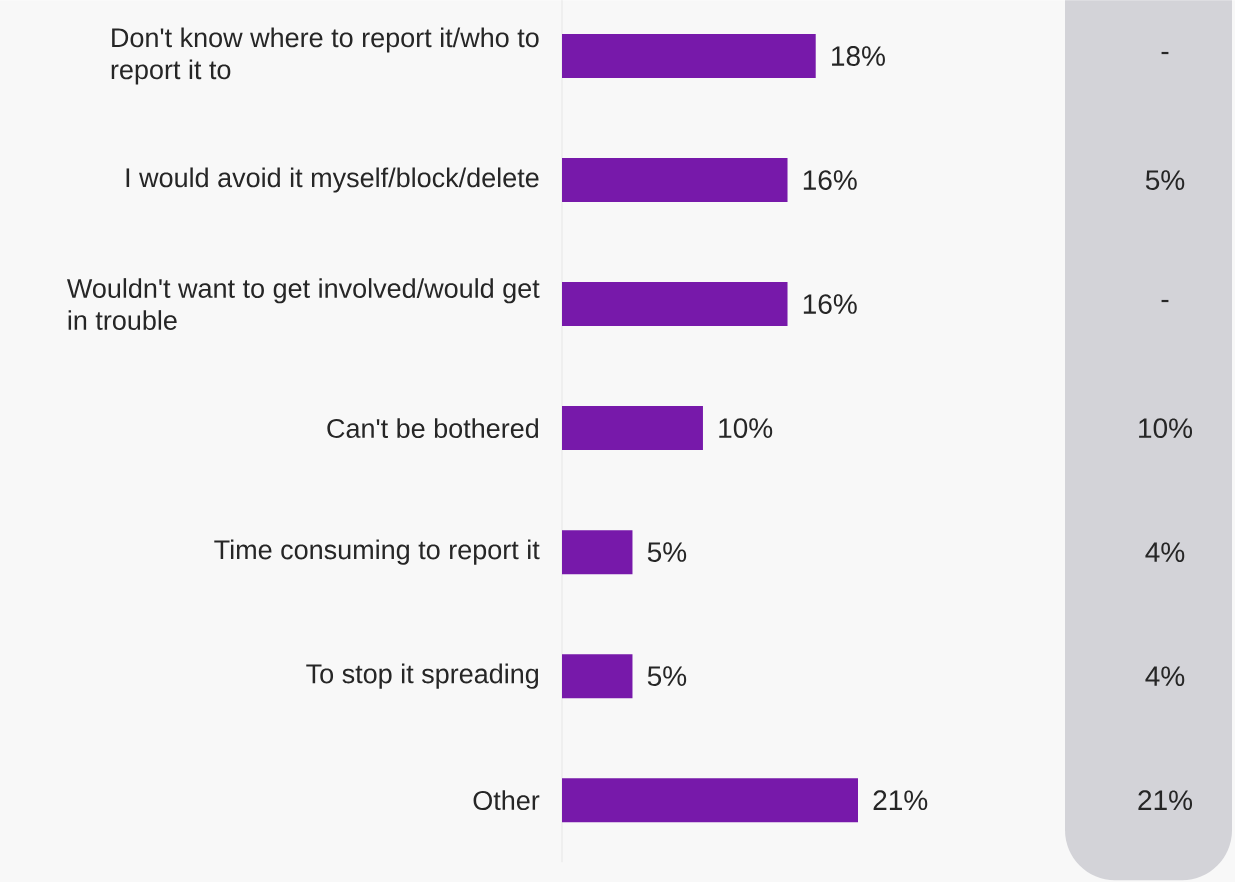 The image size is (1235, 882). Describe the element at coordinates (433, 428) in the screenshot. I see `y-tick-label: Can't be bothered` at that location.